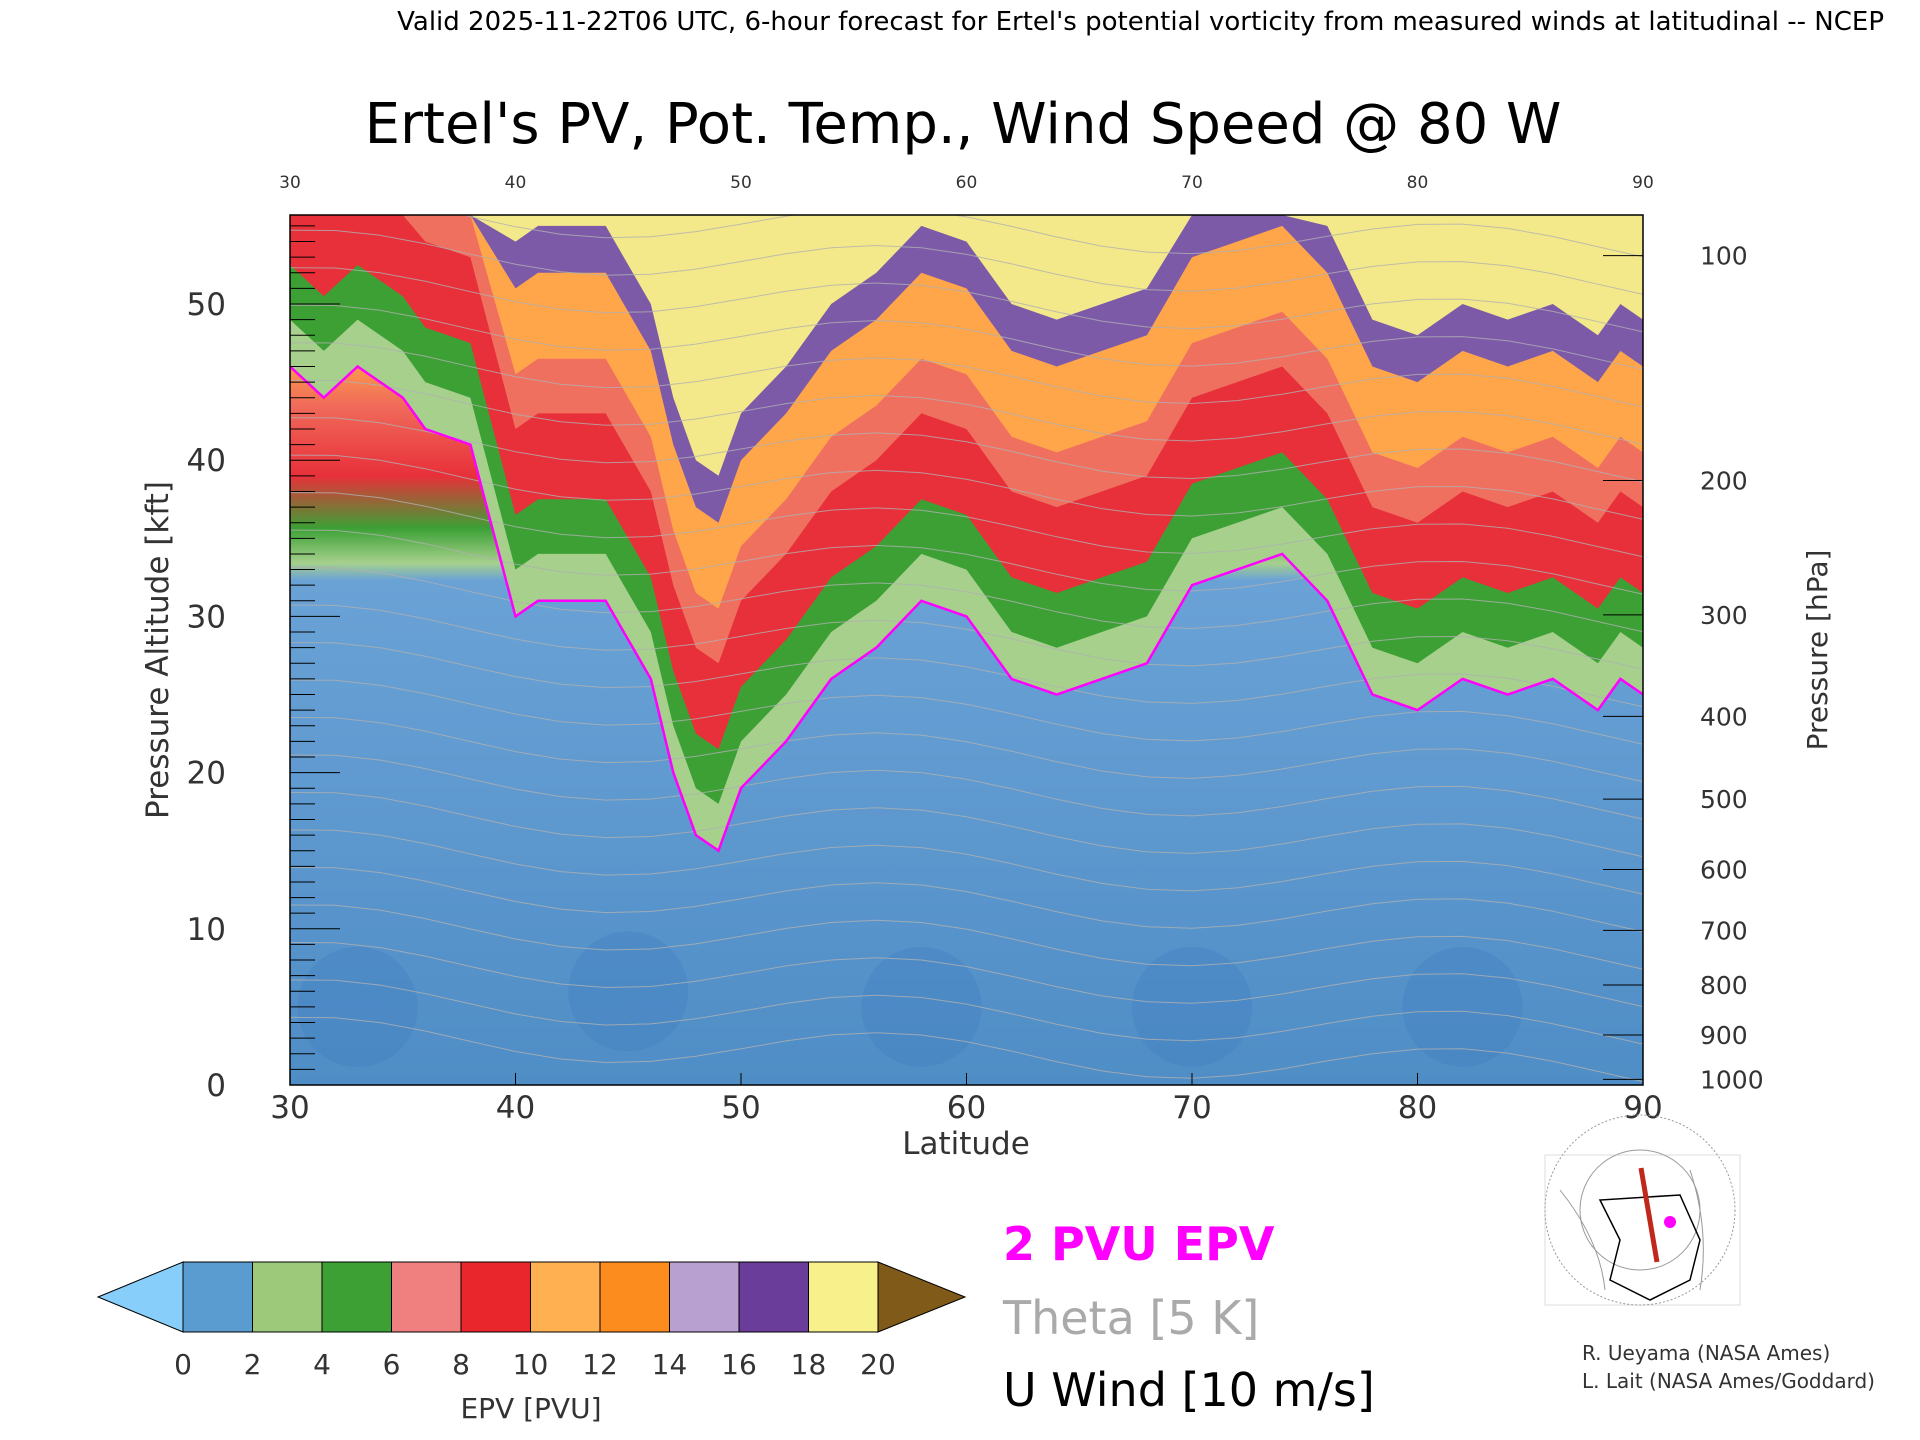 The image size is (1920, 1440). Describe the element at coordinates (392, 1364) in the screenshot. I see `colorbar-tick-label: 6` at that location.